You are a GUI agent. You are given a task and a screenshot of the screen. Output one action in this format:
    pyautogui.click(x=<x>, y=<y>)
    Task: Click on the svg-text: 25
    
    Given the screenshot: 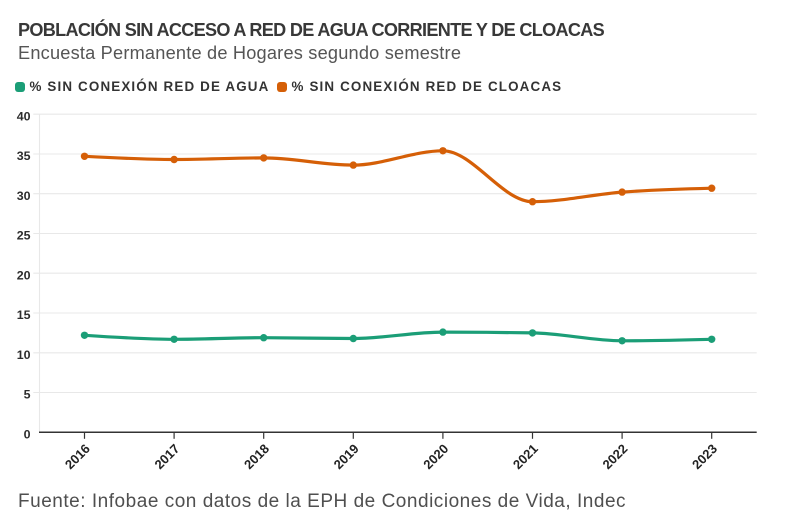 What is the action you would take?
    pyautogui.click(x=24, y=236)
    